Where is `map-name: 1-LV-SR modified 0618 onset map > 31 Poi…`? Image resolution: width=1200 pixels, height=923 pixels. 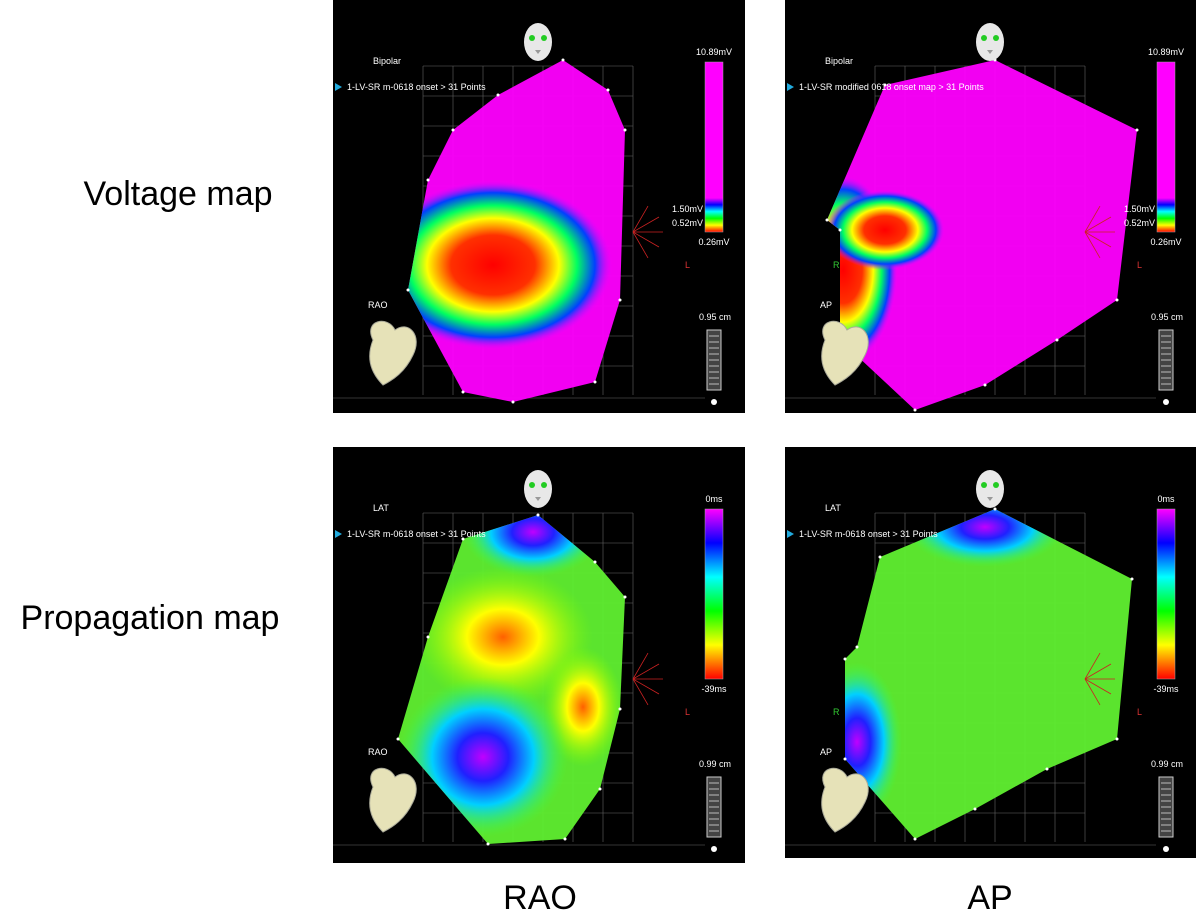 map-name: 1-LV-SR modified 0618 onset map > 31 Poi… is located at coordinates (891, 87).